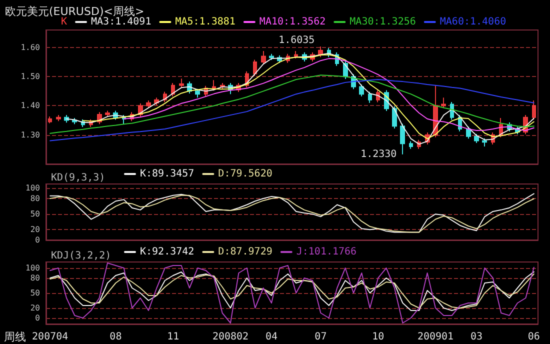 The width and height of the screenshot is (550, 344). Describe the element at coordinates (30, 105) in the screenshot. I see `y-tick-label: 1.40` at that location.